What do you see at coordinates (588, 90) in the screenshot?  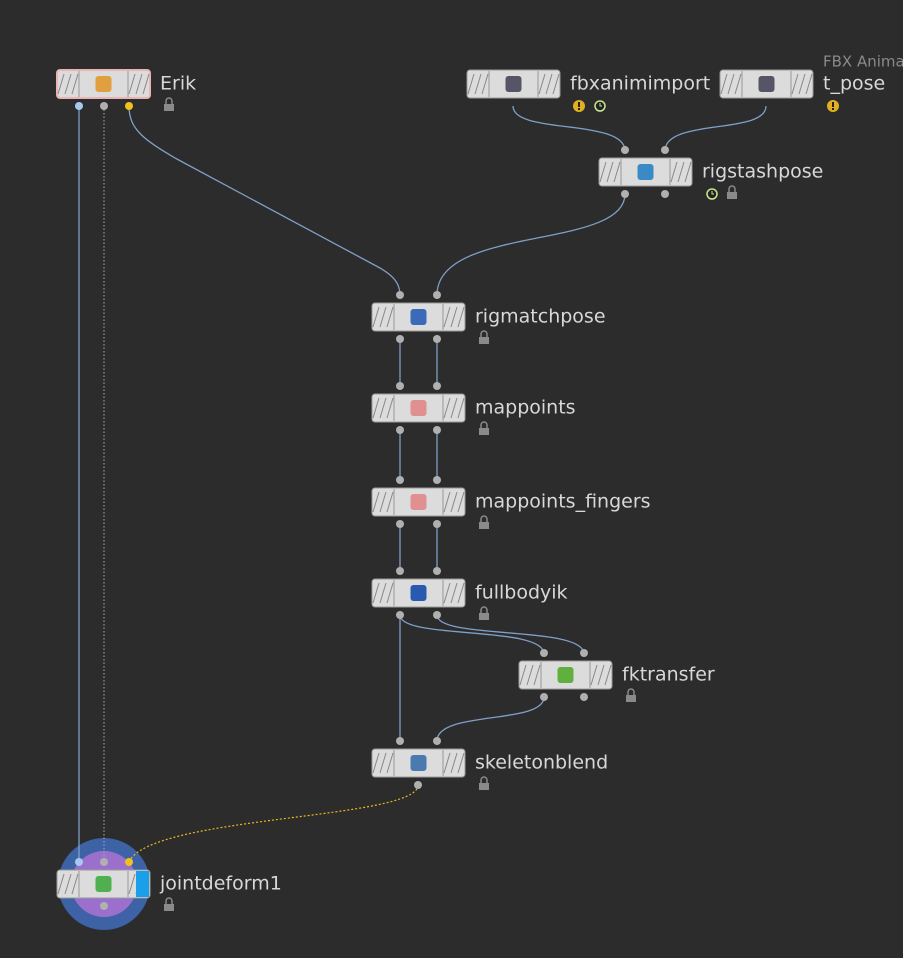 I see `node: fbxanimimport` at bounding box center [588, 90].